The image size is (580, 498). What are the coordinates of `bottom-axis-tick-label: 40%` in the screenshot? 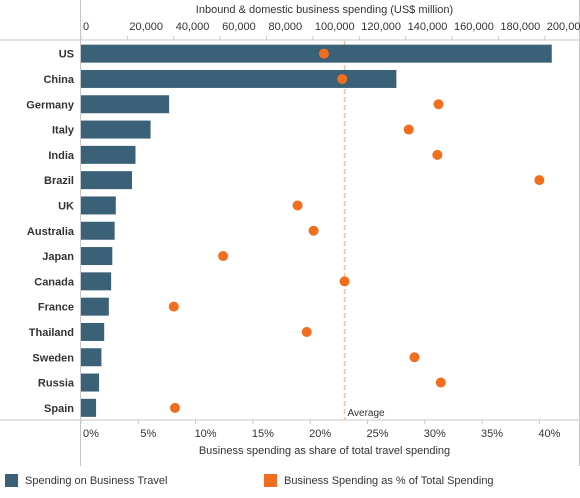 It's located at (549, 434).